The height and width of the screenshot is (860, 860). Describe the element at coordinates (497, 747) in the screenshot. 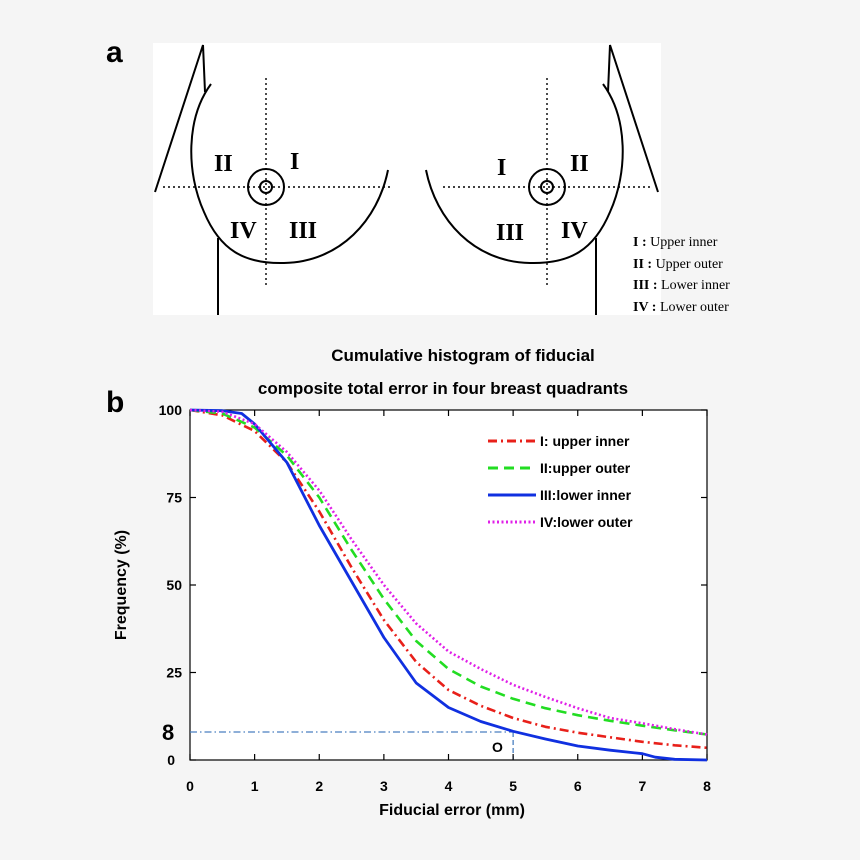

I see `highlight-point-label: O` at that location.